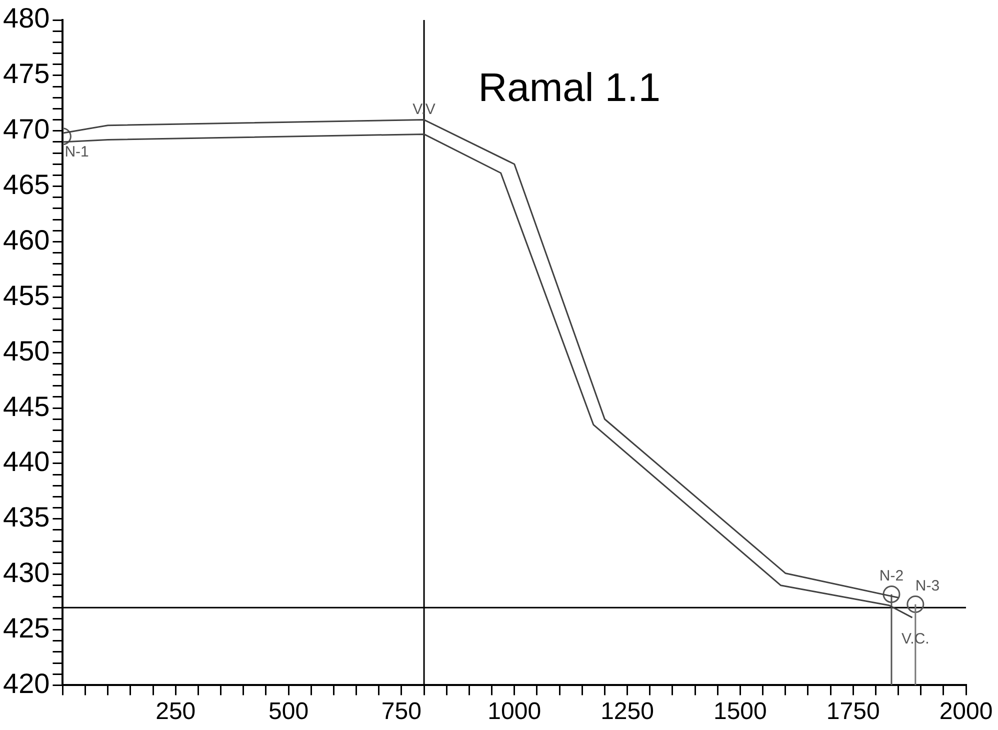 The image size is (998, 730). Describe the element at coordinates (26, 628) in the screenshot. I see `y-tick-label: 425` at that location.